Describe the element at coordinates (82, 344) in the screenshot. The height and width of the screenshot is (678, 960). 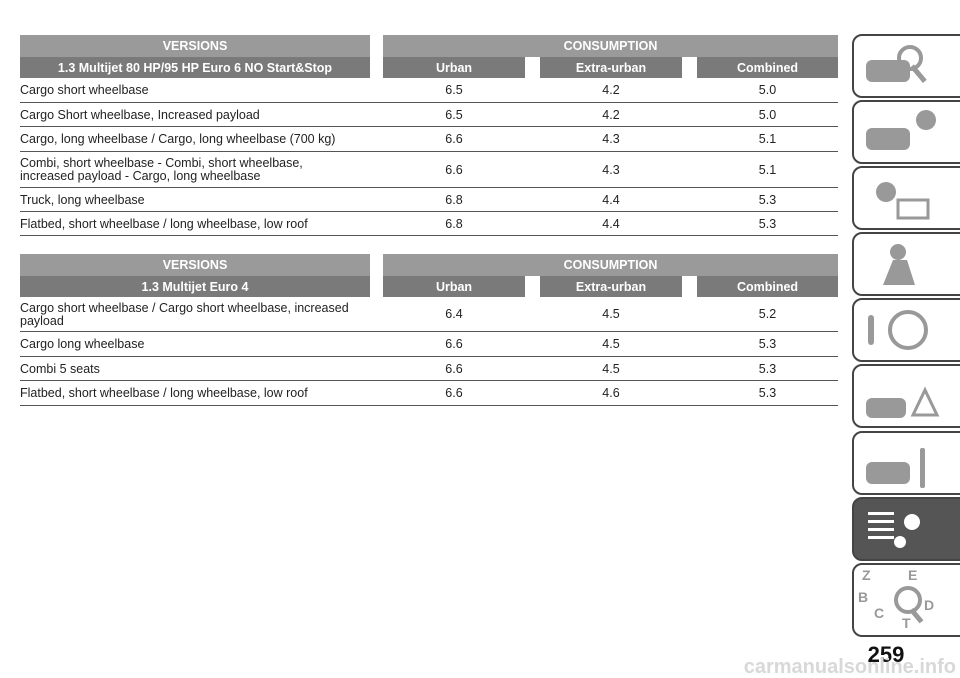
I see `table-cell: Cargo long wheelbase` at that location.